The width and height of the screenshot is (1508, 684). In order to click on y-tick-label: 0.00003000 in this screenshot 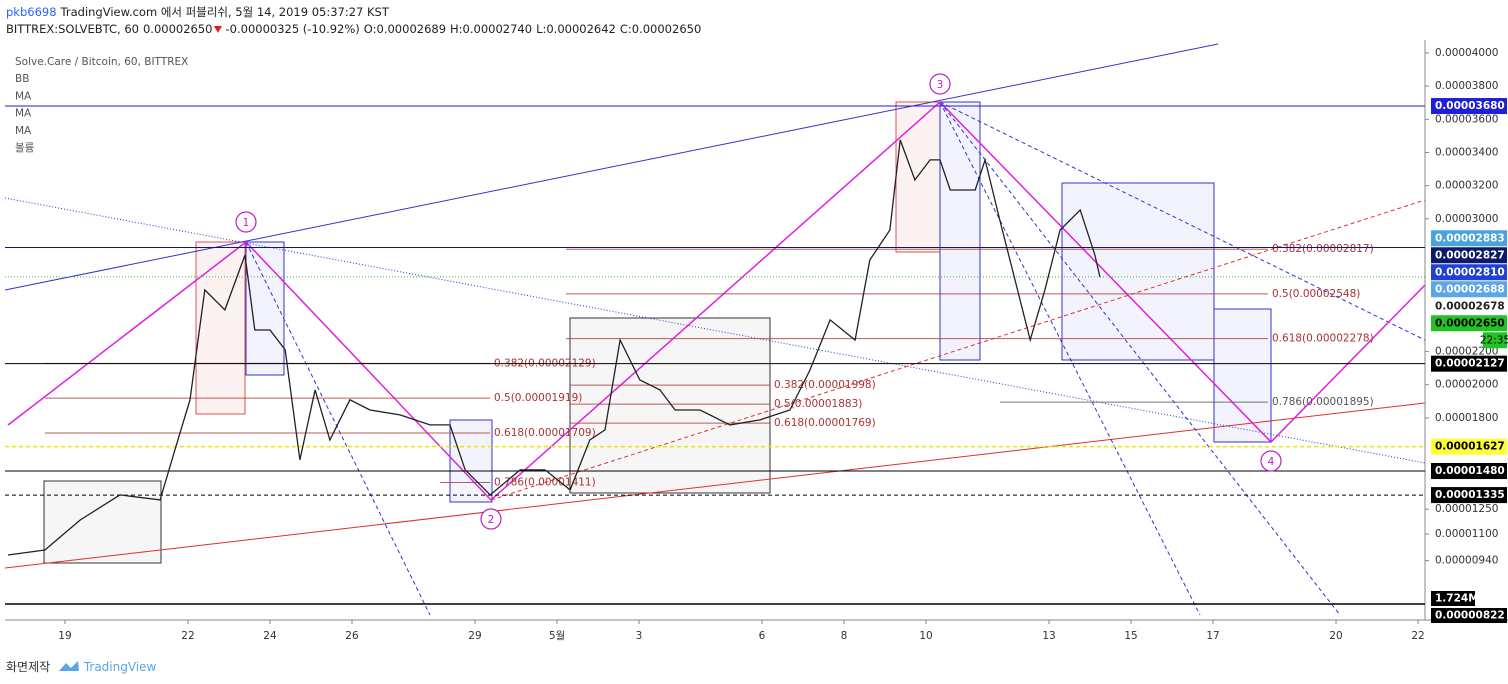, I will do `click(1466, 219)`.